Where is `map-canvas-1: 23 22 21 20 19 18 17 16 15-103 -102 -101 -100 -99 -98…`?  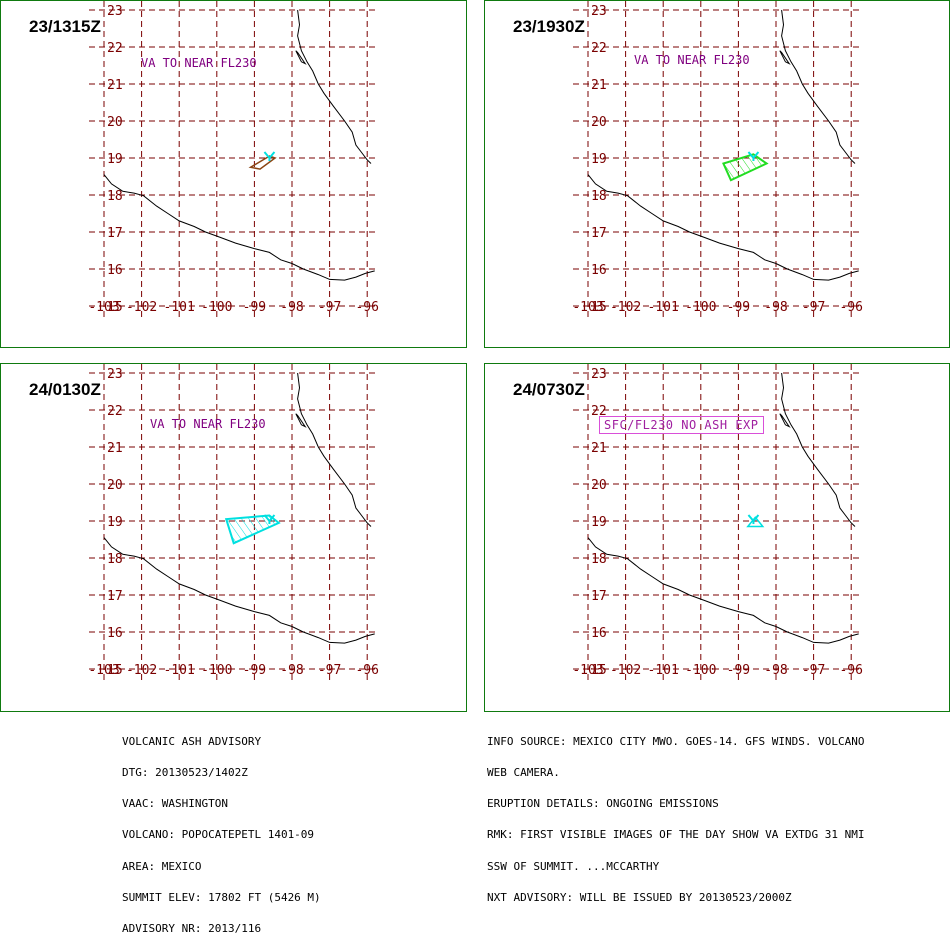 map-canvas-1: 23 22 21 20 19 18 17 16 15-103 -102 -101 -100 -99 -98… is located at coordinates (233, 159).